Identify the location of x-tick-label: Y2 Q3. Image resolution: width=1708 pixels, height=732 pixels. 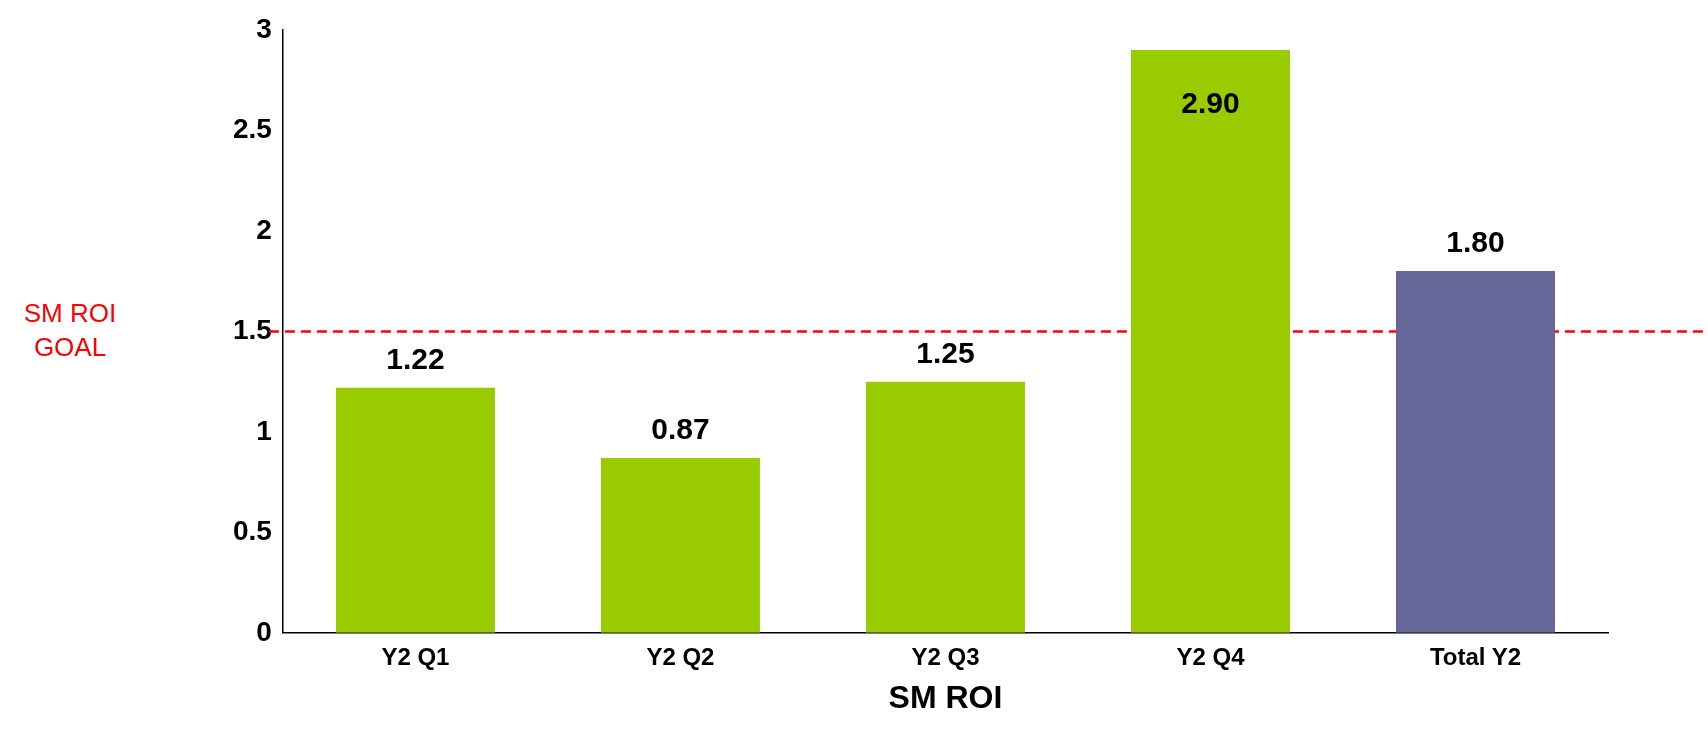
(945, 656).